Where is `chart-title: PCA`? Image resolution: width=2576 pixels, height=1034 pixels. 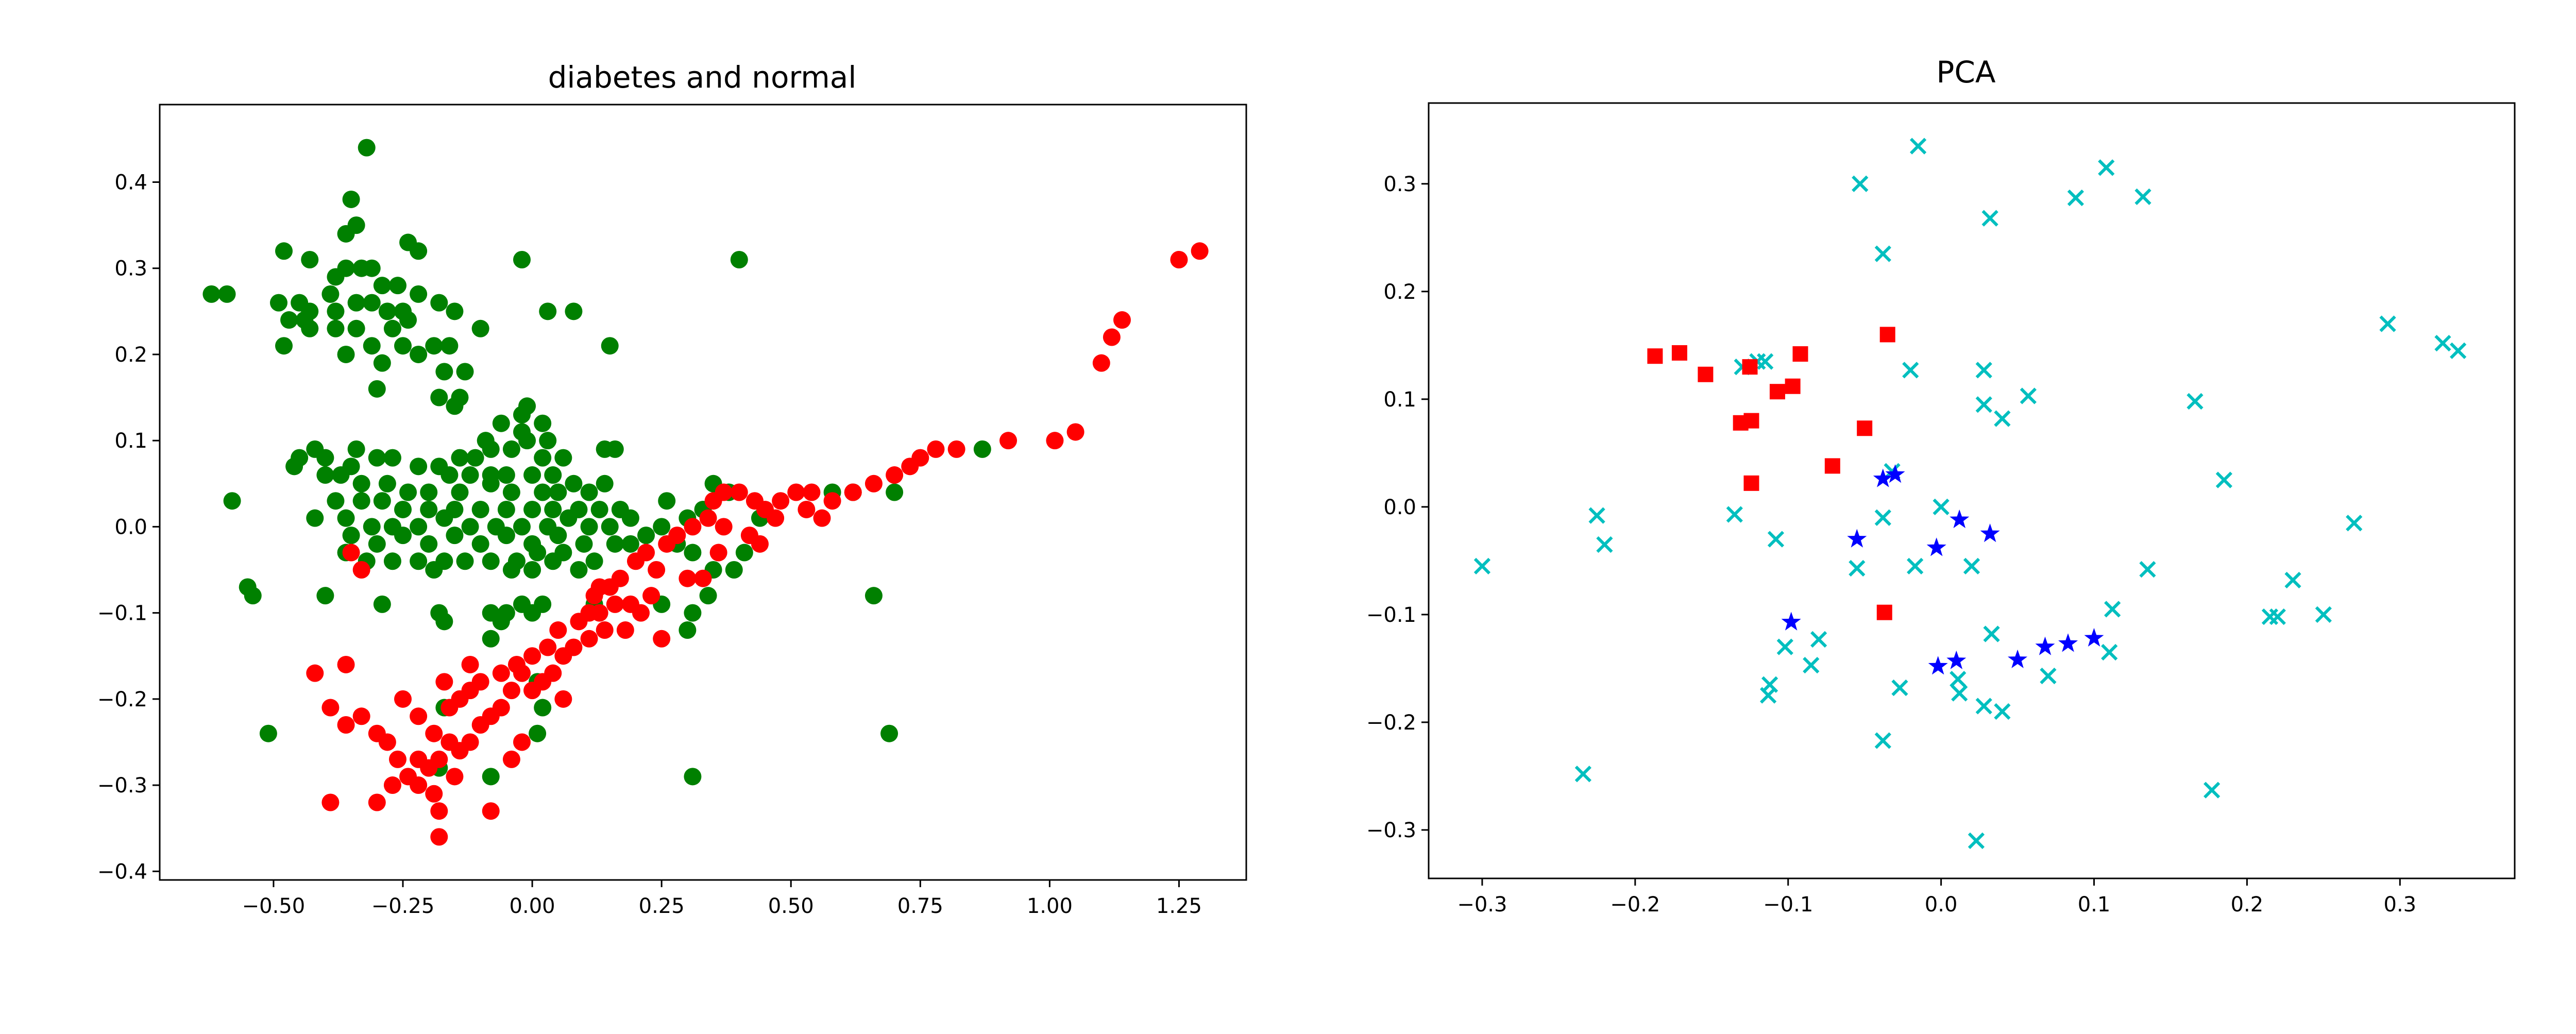 chart-title: PCA is located at coordinates (1965, 73).